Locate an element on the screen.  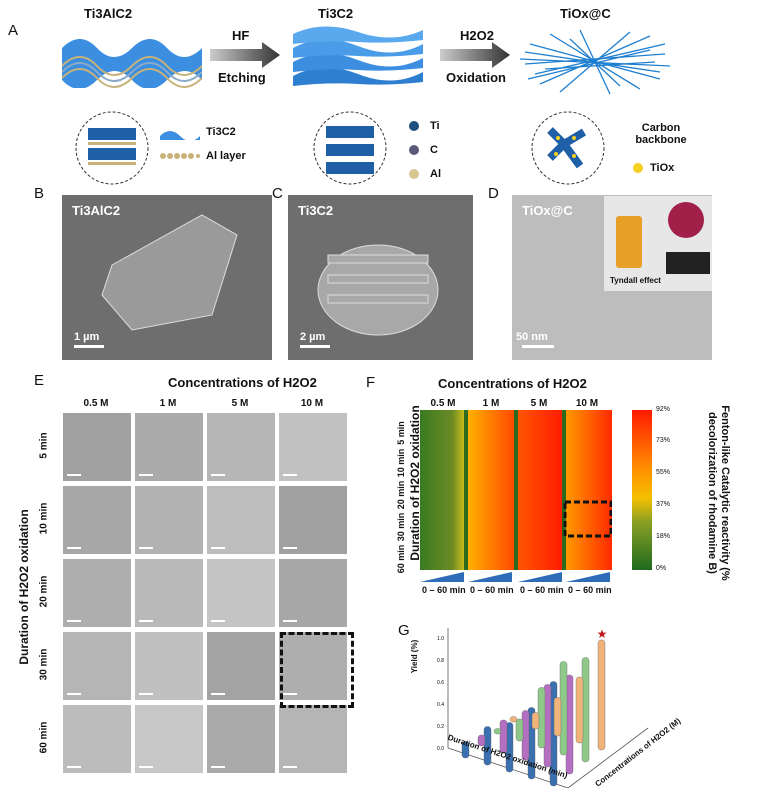
f-yticks: 5 min 10 min 20 min 30 min 60 min is located at coordinates (401, 496).